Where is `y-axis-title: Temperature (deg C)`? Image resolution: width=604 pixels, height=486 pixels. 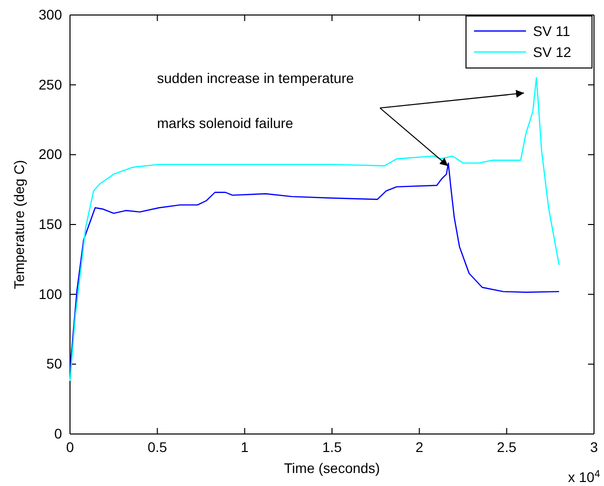
y-axis-title: Temperature (deg C) is located at coordinates (19, 225).